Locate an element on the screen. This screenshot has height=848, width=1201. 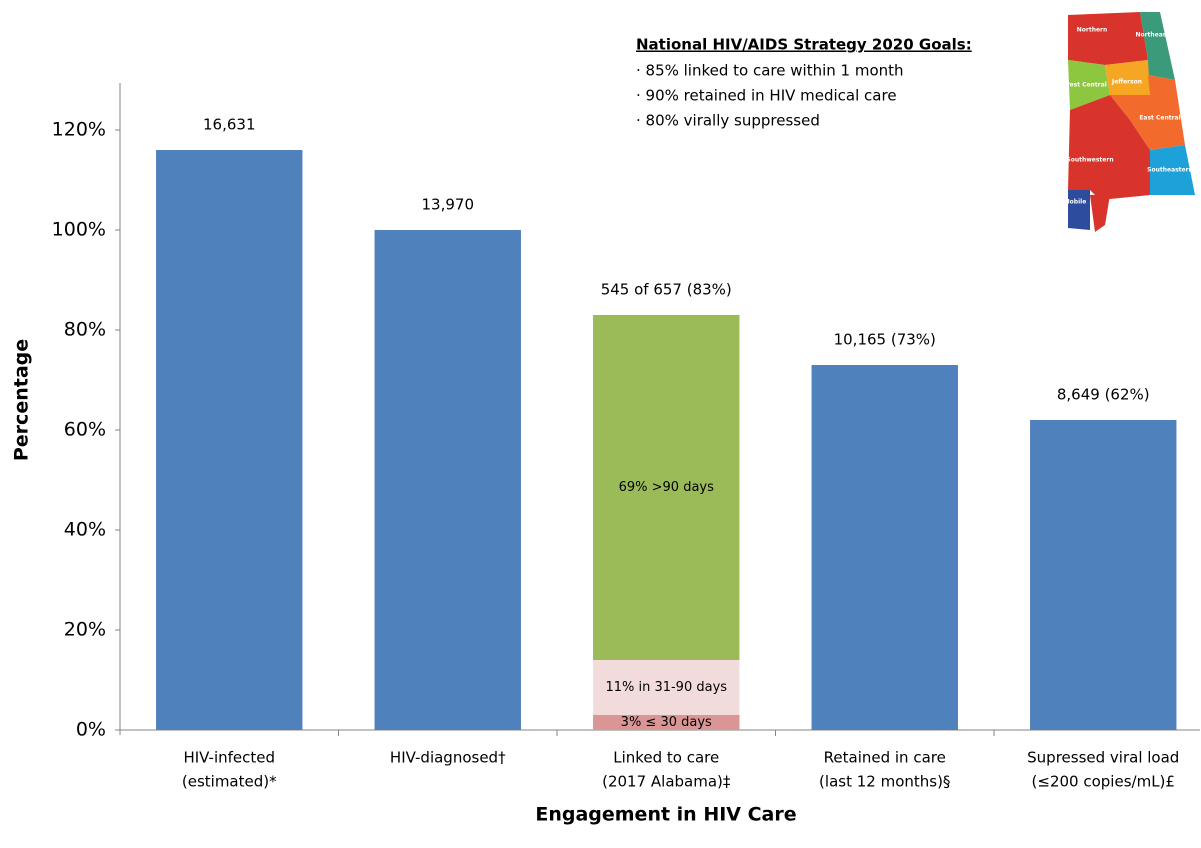
map-label: Mobile is located at coordinates (1075, 202).